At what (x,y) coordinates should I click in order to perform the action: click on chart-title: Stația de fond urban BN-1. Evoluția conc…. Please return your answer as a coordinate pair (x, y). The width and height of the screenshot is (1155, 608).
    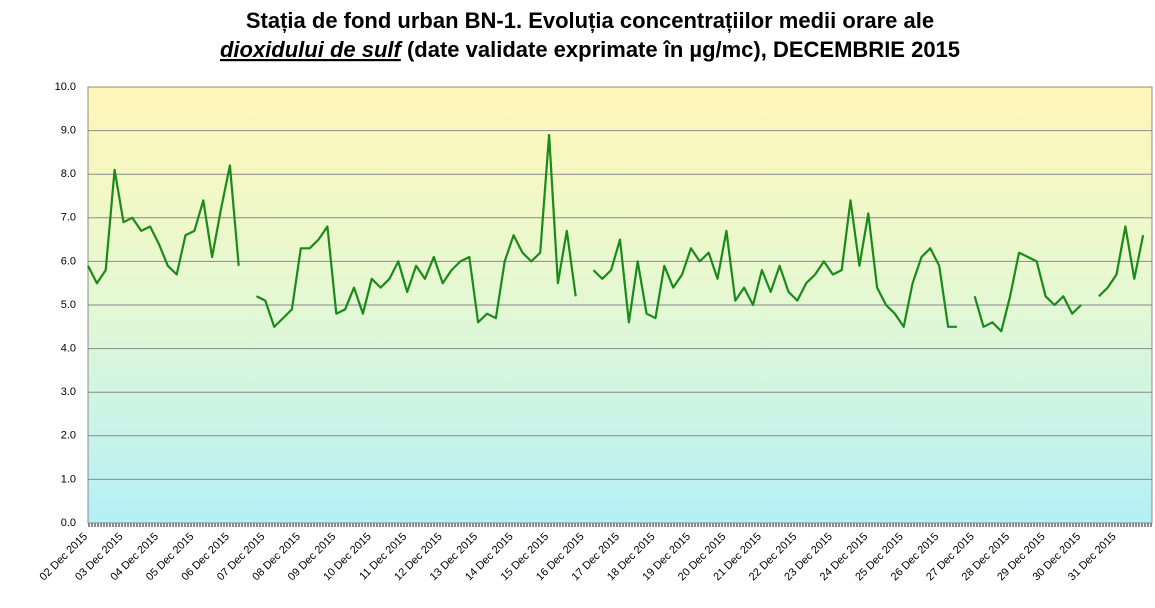
    Looking at the image, I should click on (590, 20).